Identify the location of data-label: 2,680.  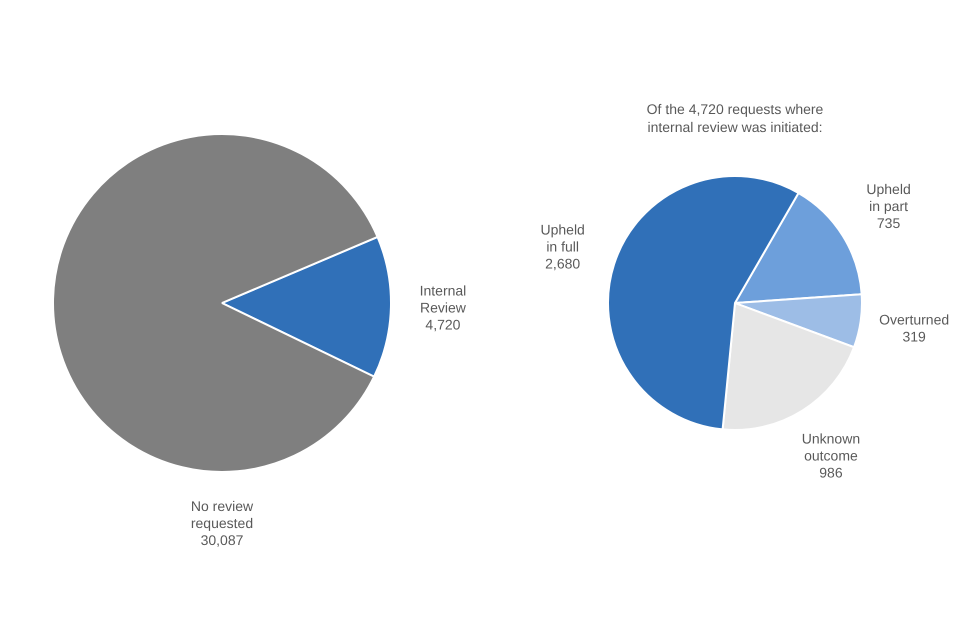
(562, 264).